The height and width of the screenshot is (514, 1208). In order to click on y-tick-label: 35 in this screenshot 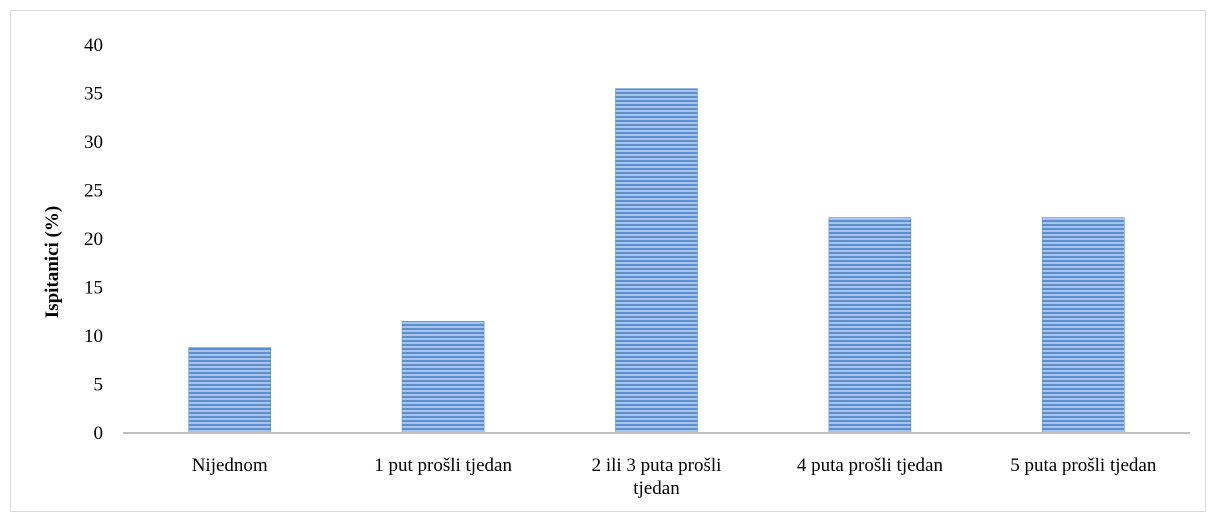, I will do `click(93, 94)`.